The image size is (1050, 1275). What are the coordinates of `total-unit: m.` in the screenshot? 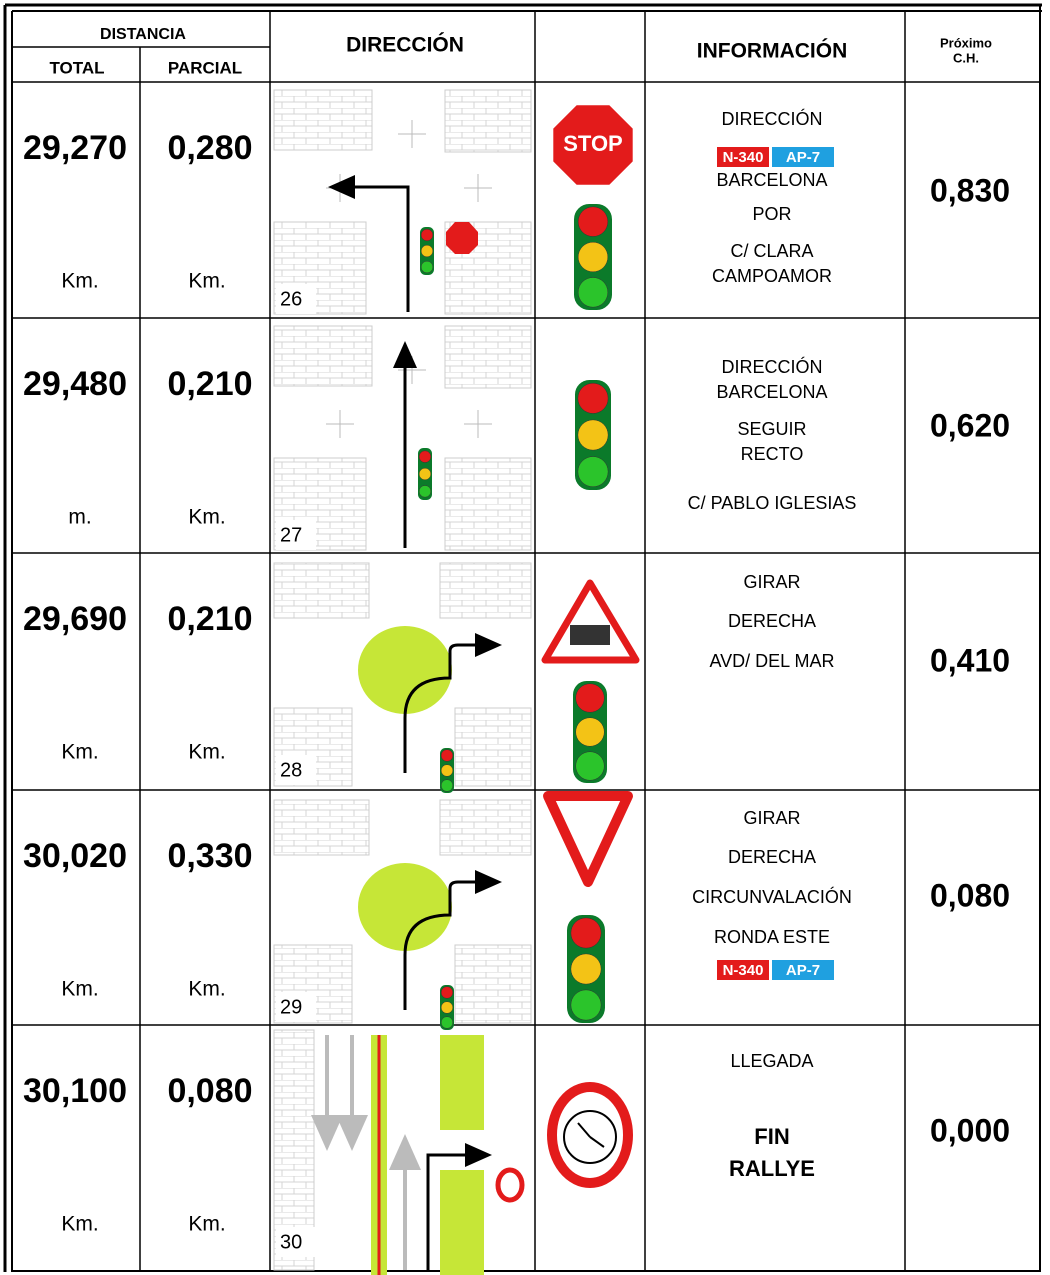 It's located at (79, 517).